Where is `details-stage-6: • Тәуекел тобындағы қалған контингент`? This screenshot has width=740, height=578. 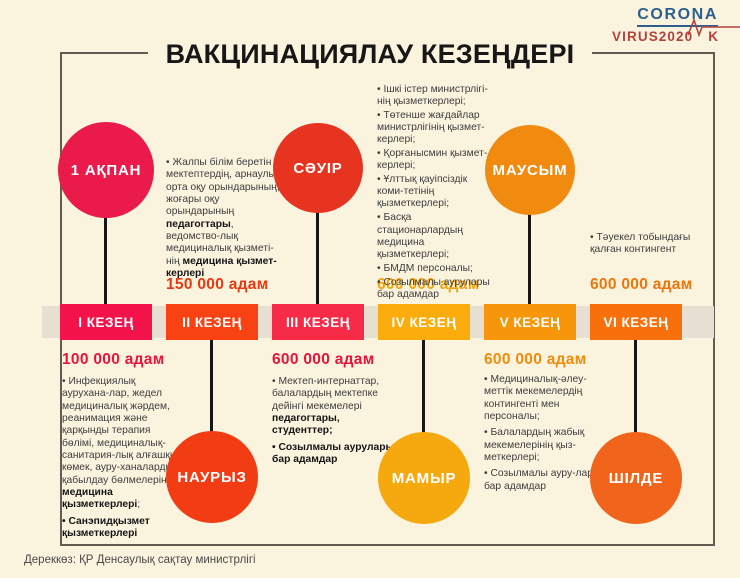
details-stage-6: • Тәуекел тобындағы қалған контингент is located at coordinates (640, 244).